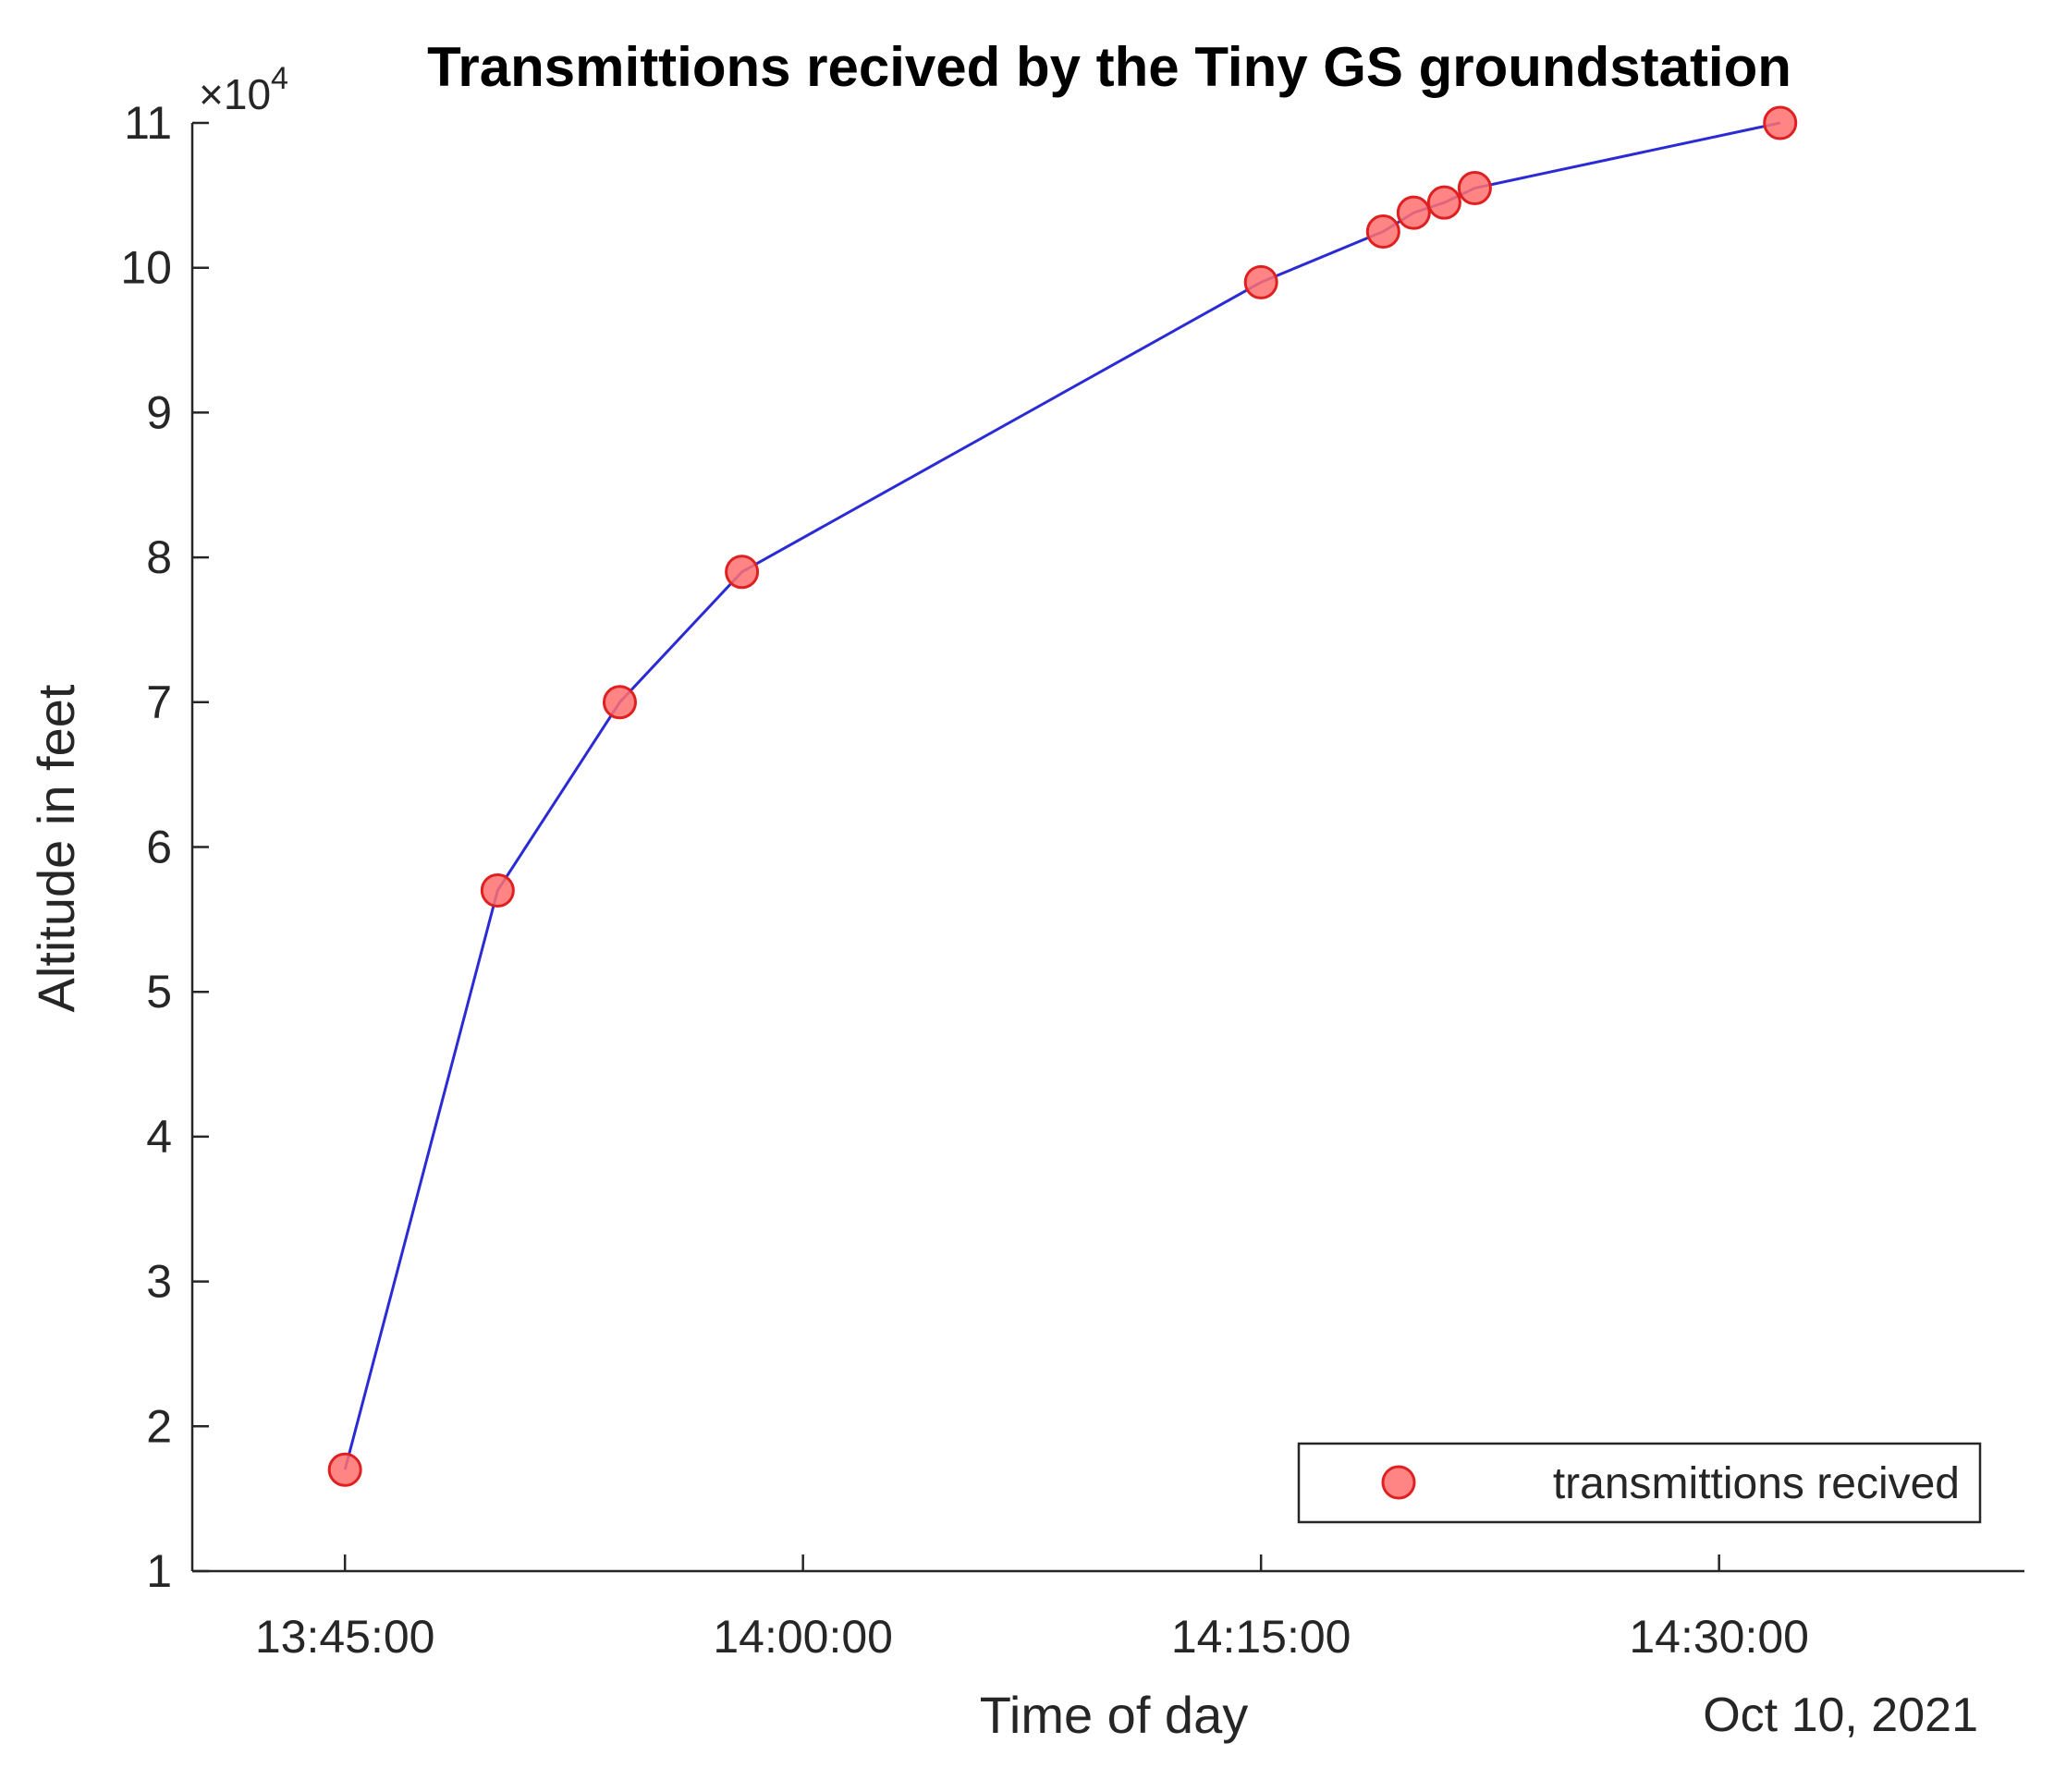  What do you see at coordinates (159, 412) in the screenshot?
I see `y-tick-label: 9` at bounding box center [159, 412].